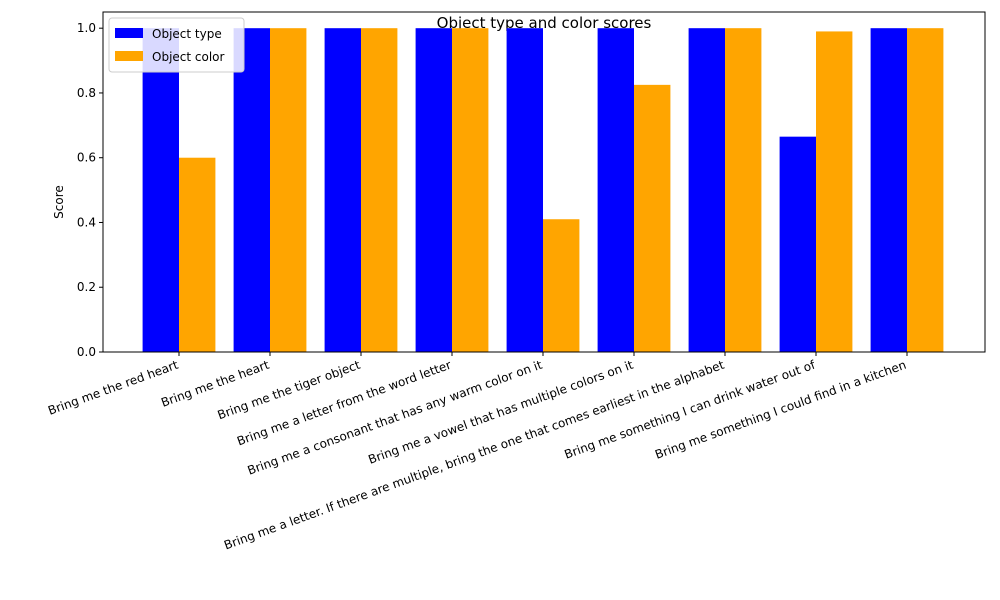 Image resolution: width=1000 pixels, height=600 pixels. What do you see at coordinates (86, 222) in the screenshot?
I see `y-tick-label: 0.4` at bounding box center [86, 222].